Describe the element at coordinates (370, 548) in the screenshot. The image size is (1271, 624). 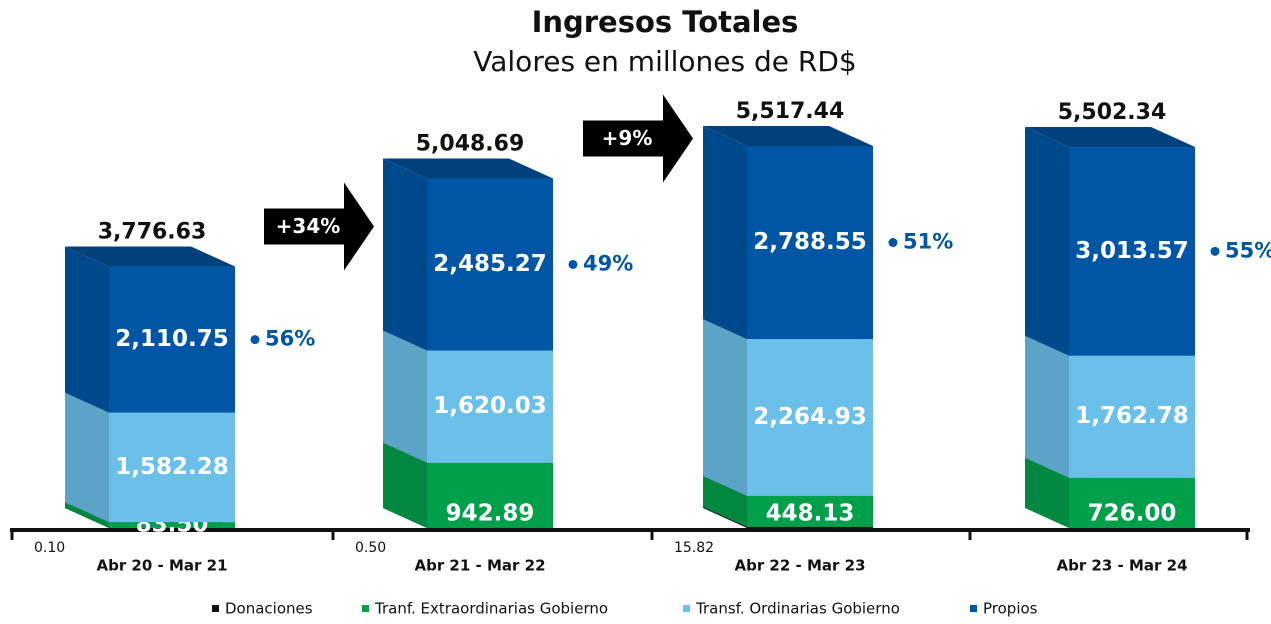
I see `donation-label: 0.50` at that location.